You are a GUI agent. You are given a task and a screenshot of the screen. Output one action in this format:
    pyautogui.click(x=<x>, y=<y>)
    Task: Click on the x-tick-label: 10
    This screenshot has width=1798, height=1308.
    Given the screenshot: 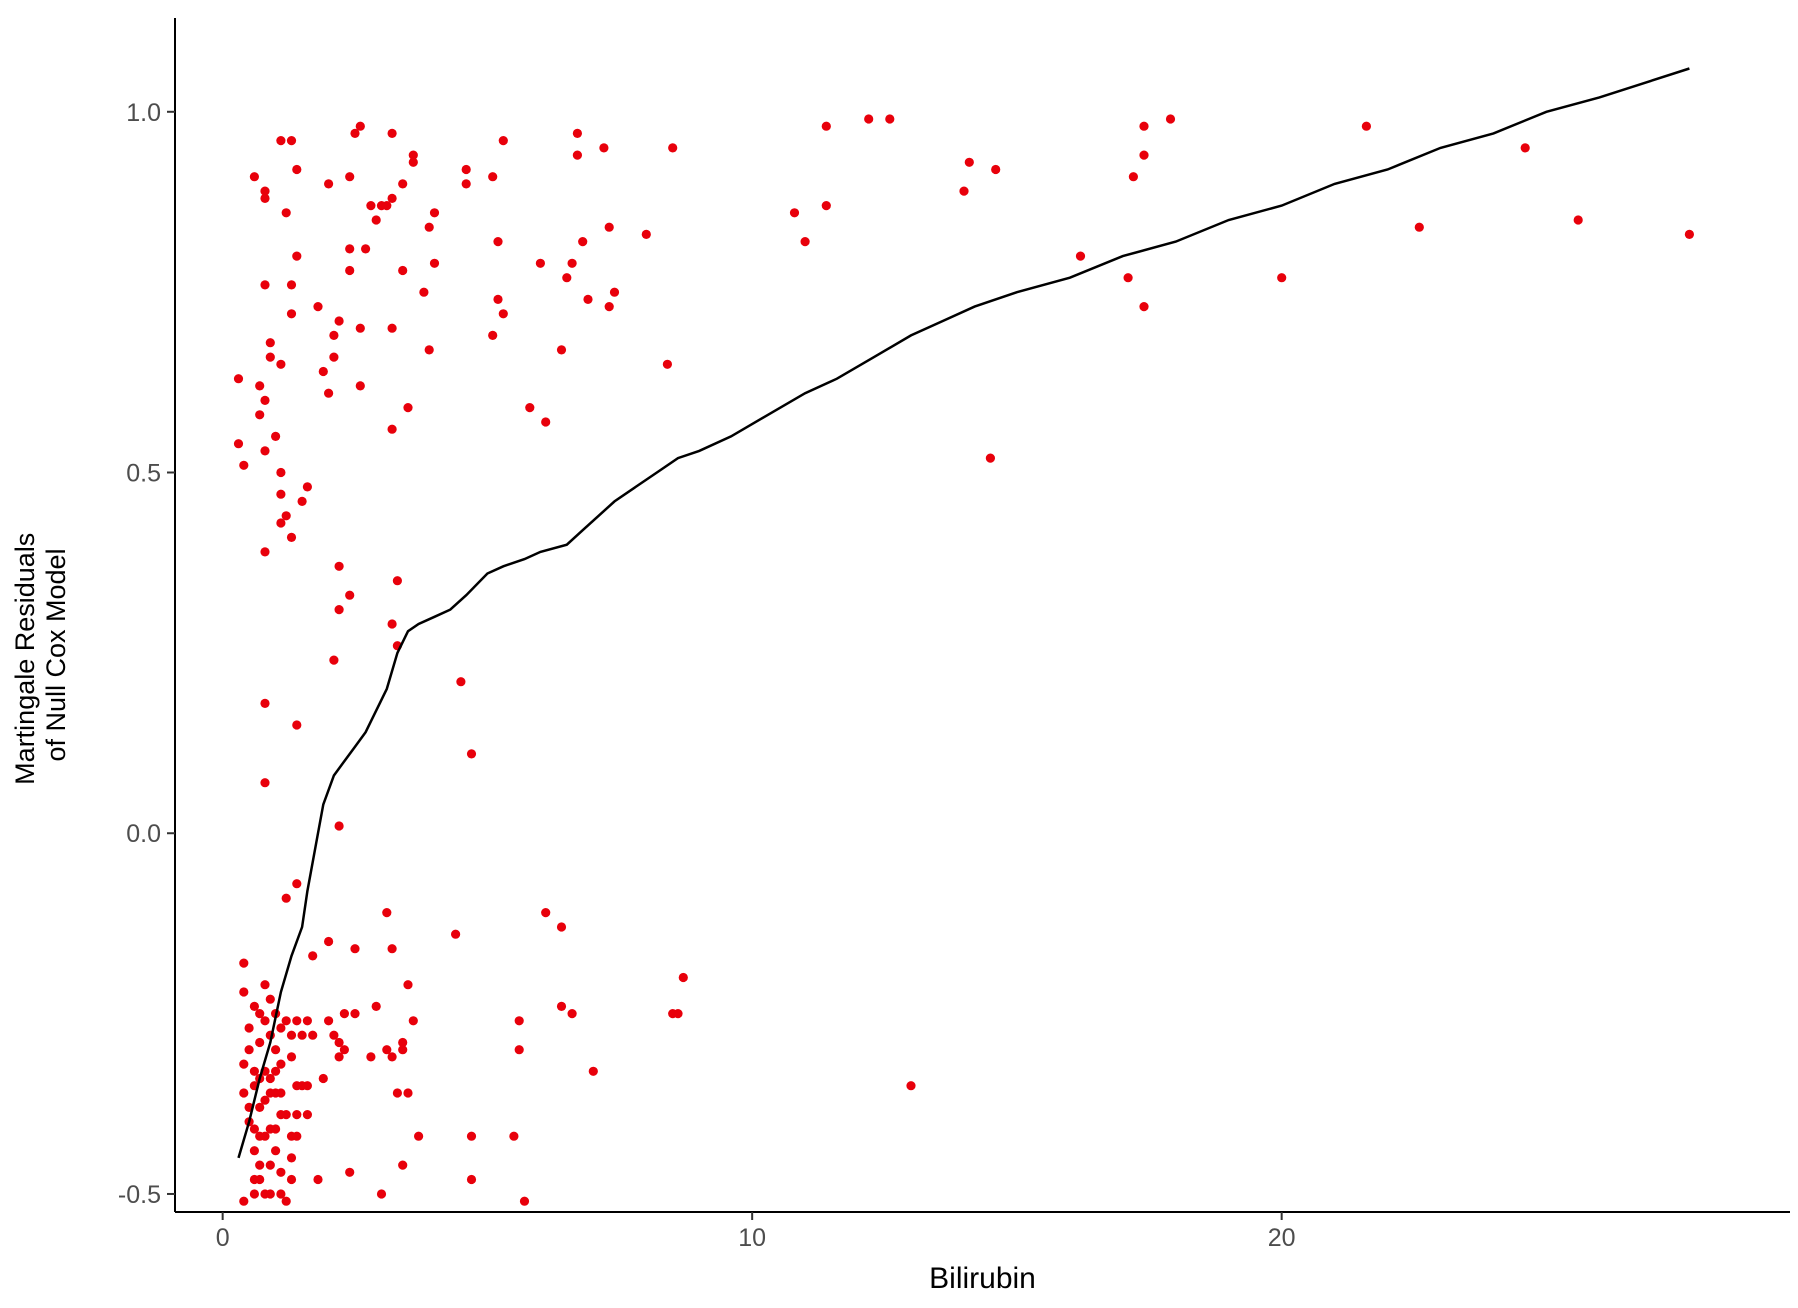 What is the action you would take?
    pyautogui.click(x=752, y=1238)
    